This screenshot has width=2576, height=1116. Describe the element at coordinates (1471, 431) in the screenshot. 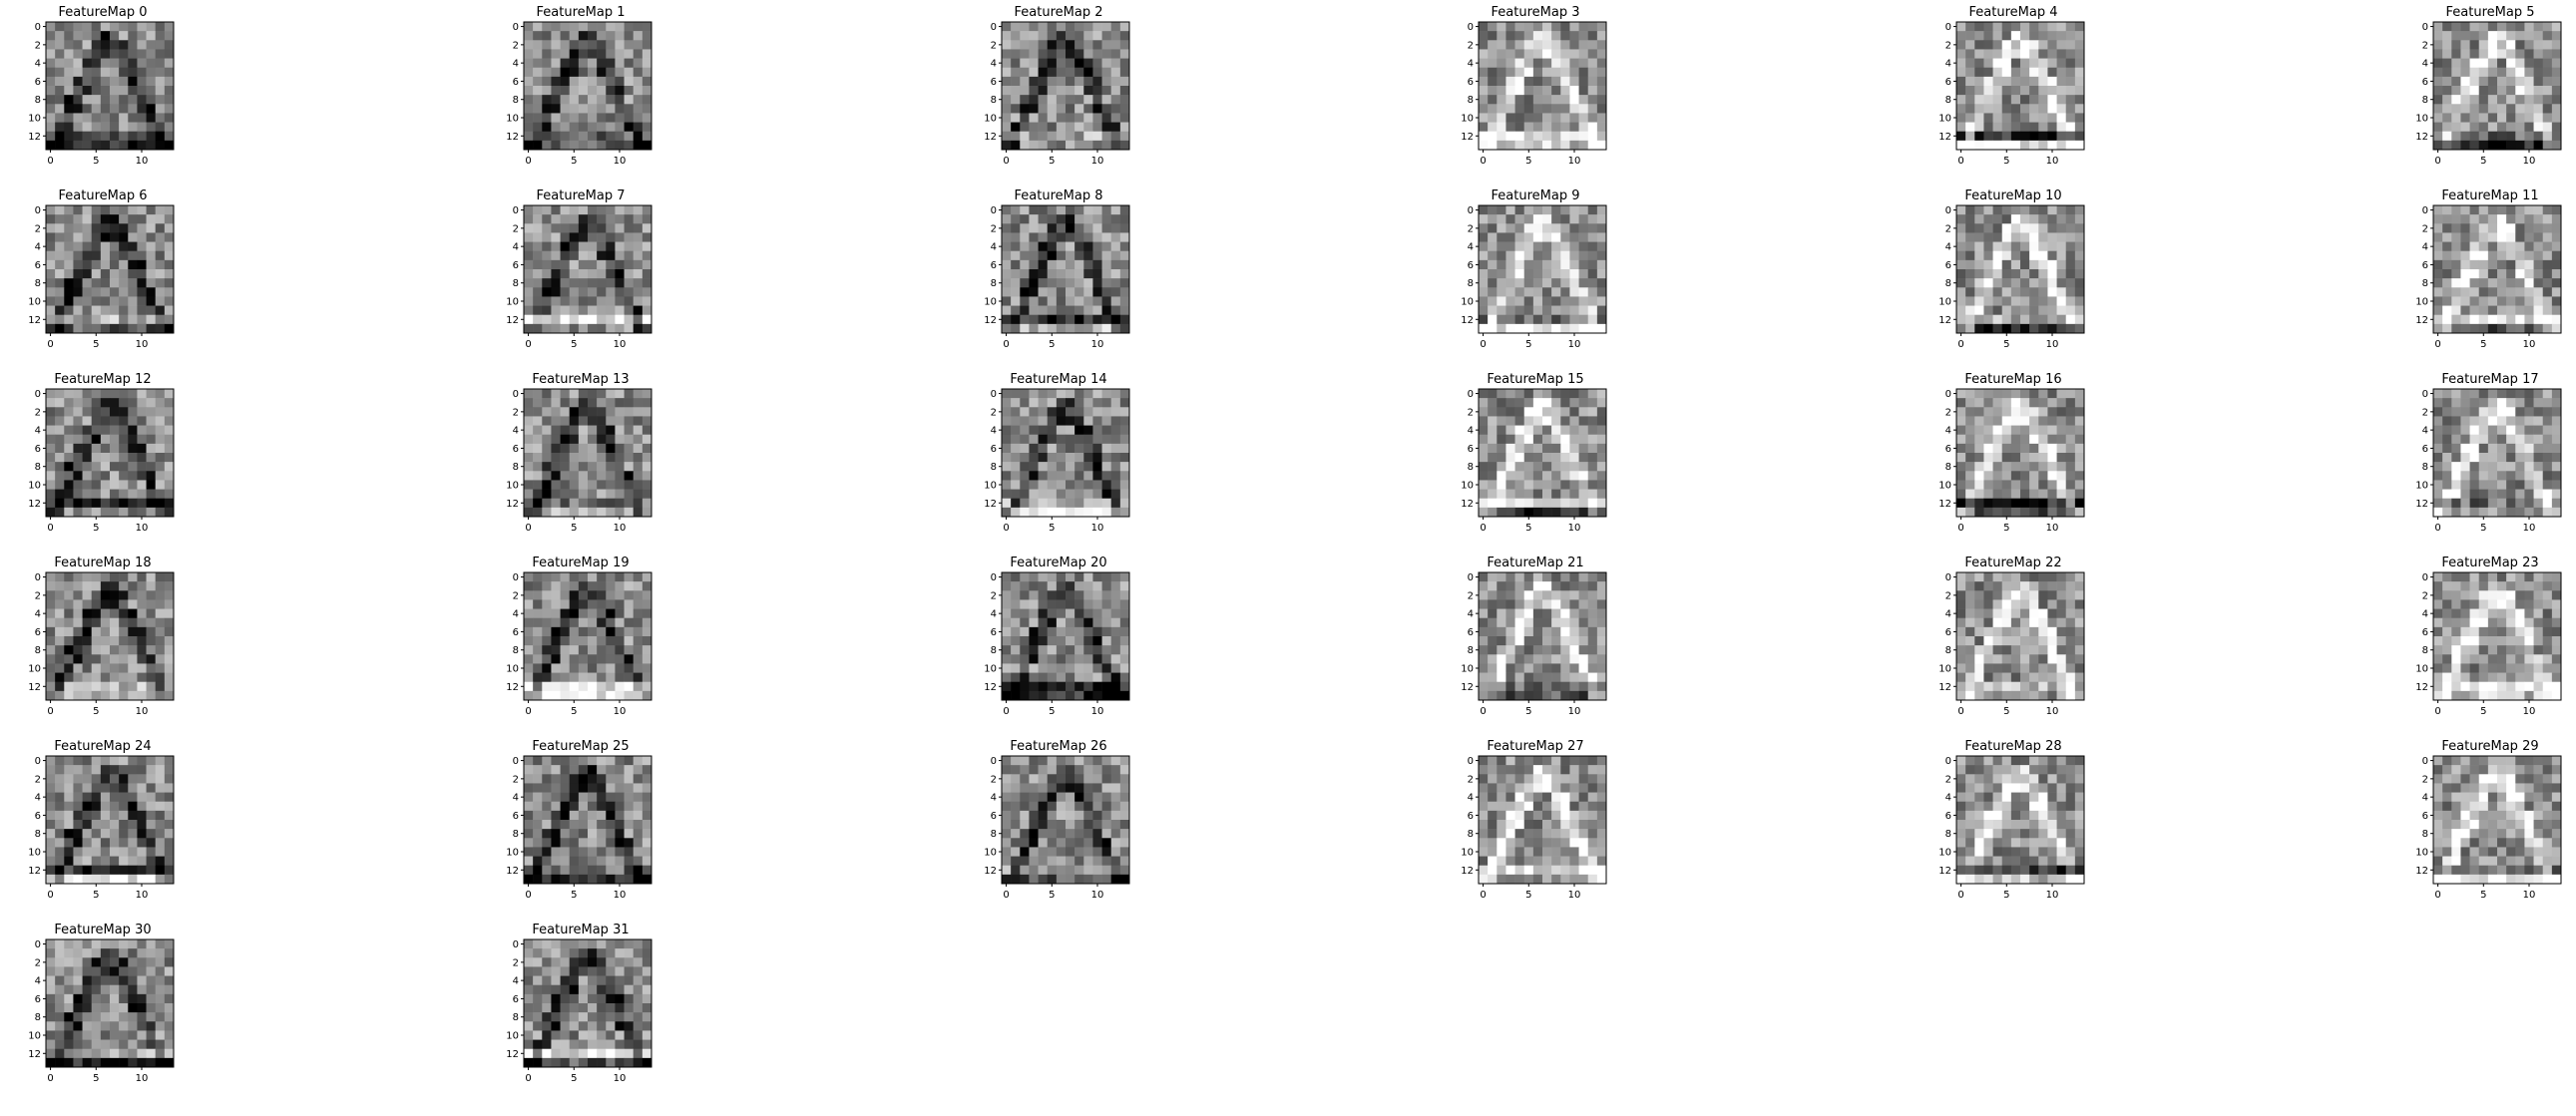

I see `y-tick-label: 4` at that location.